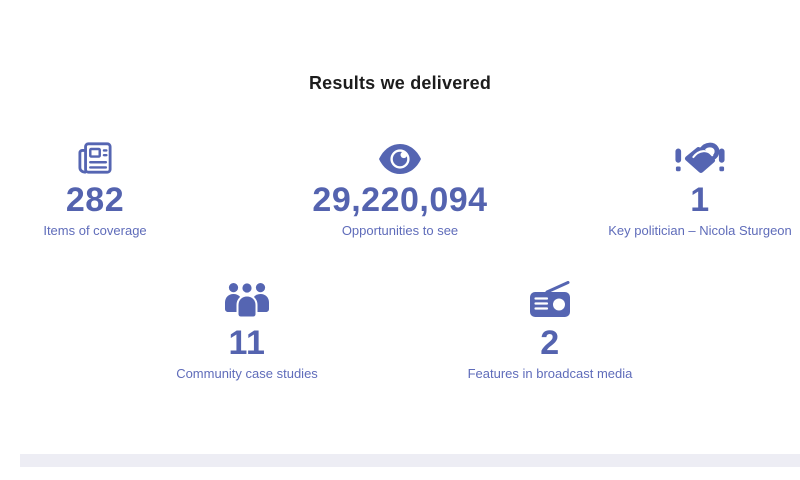 Image resolution: width=800 pixels, height=480 pixels. What do you see at coordinates (400, 156) in the screenshot?
I see `eye-icon` at bounding box center [400, 156].